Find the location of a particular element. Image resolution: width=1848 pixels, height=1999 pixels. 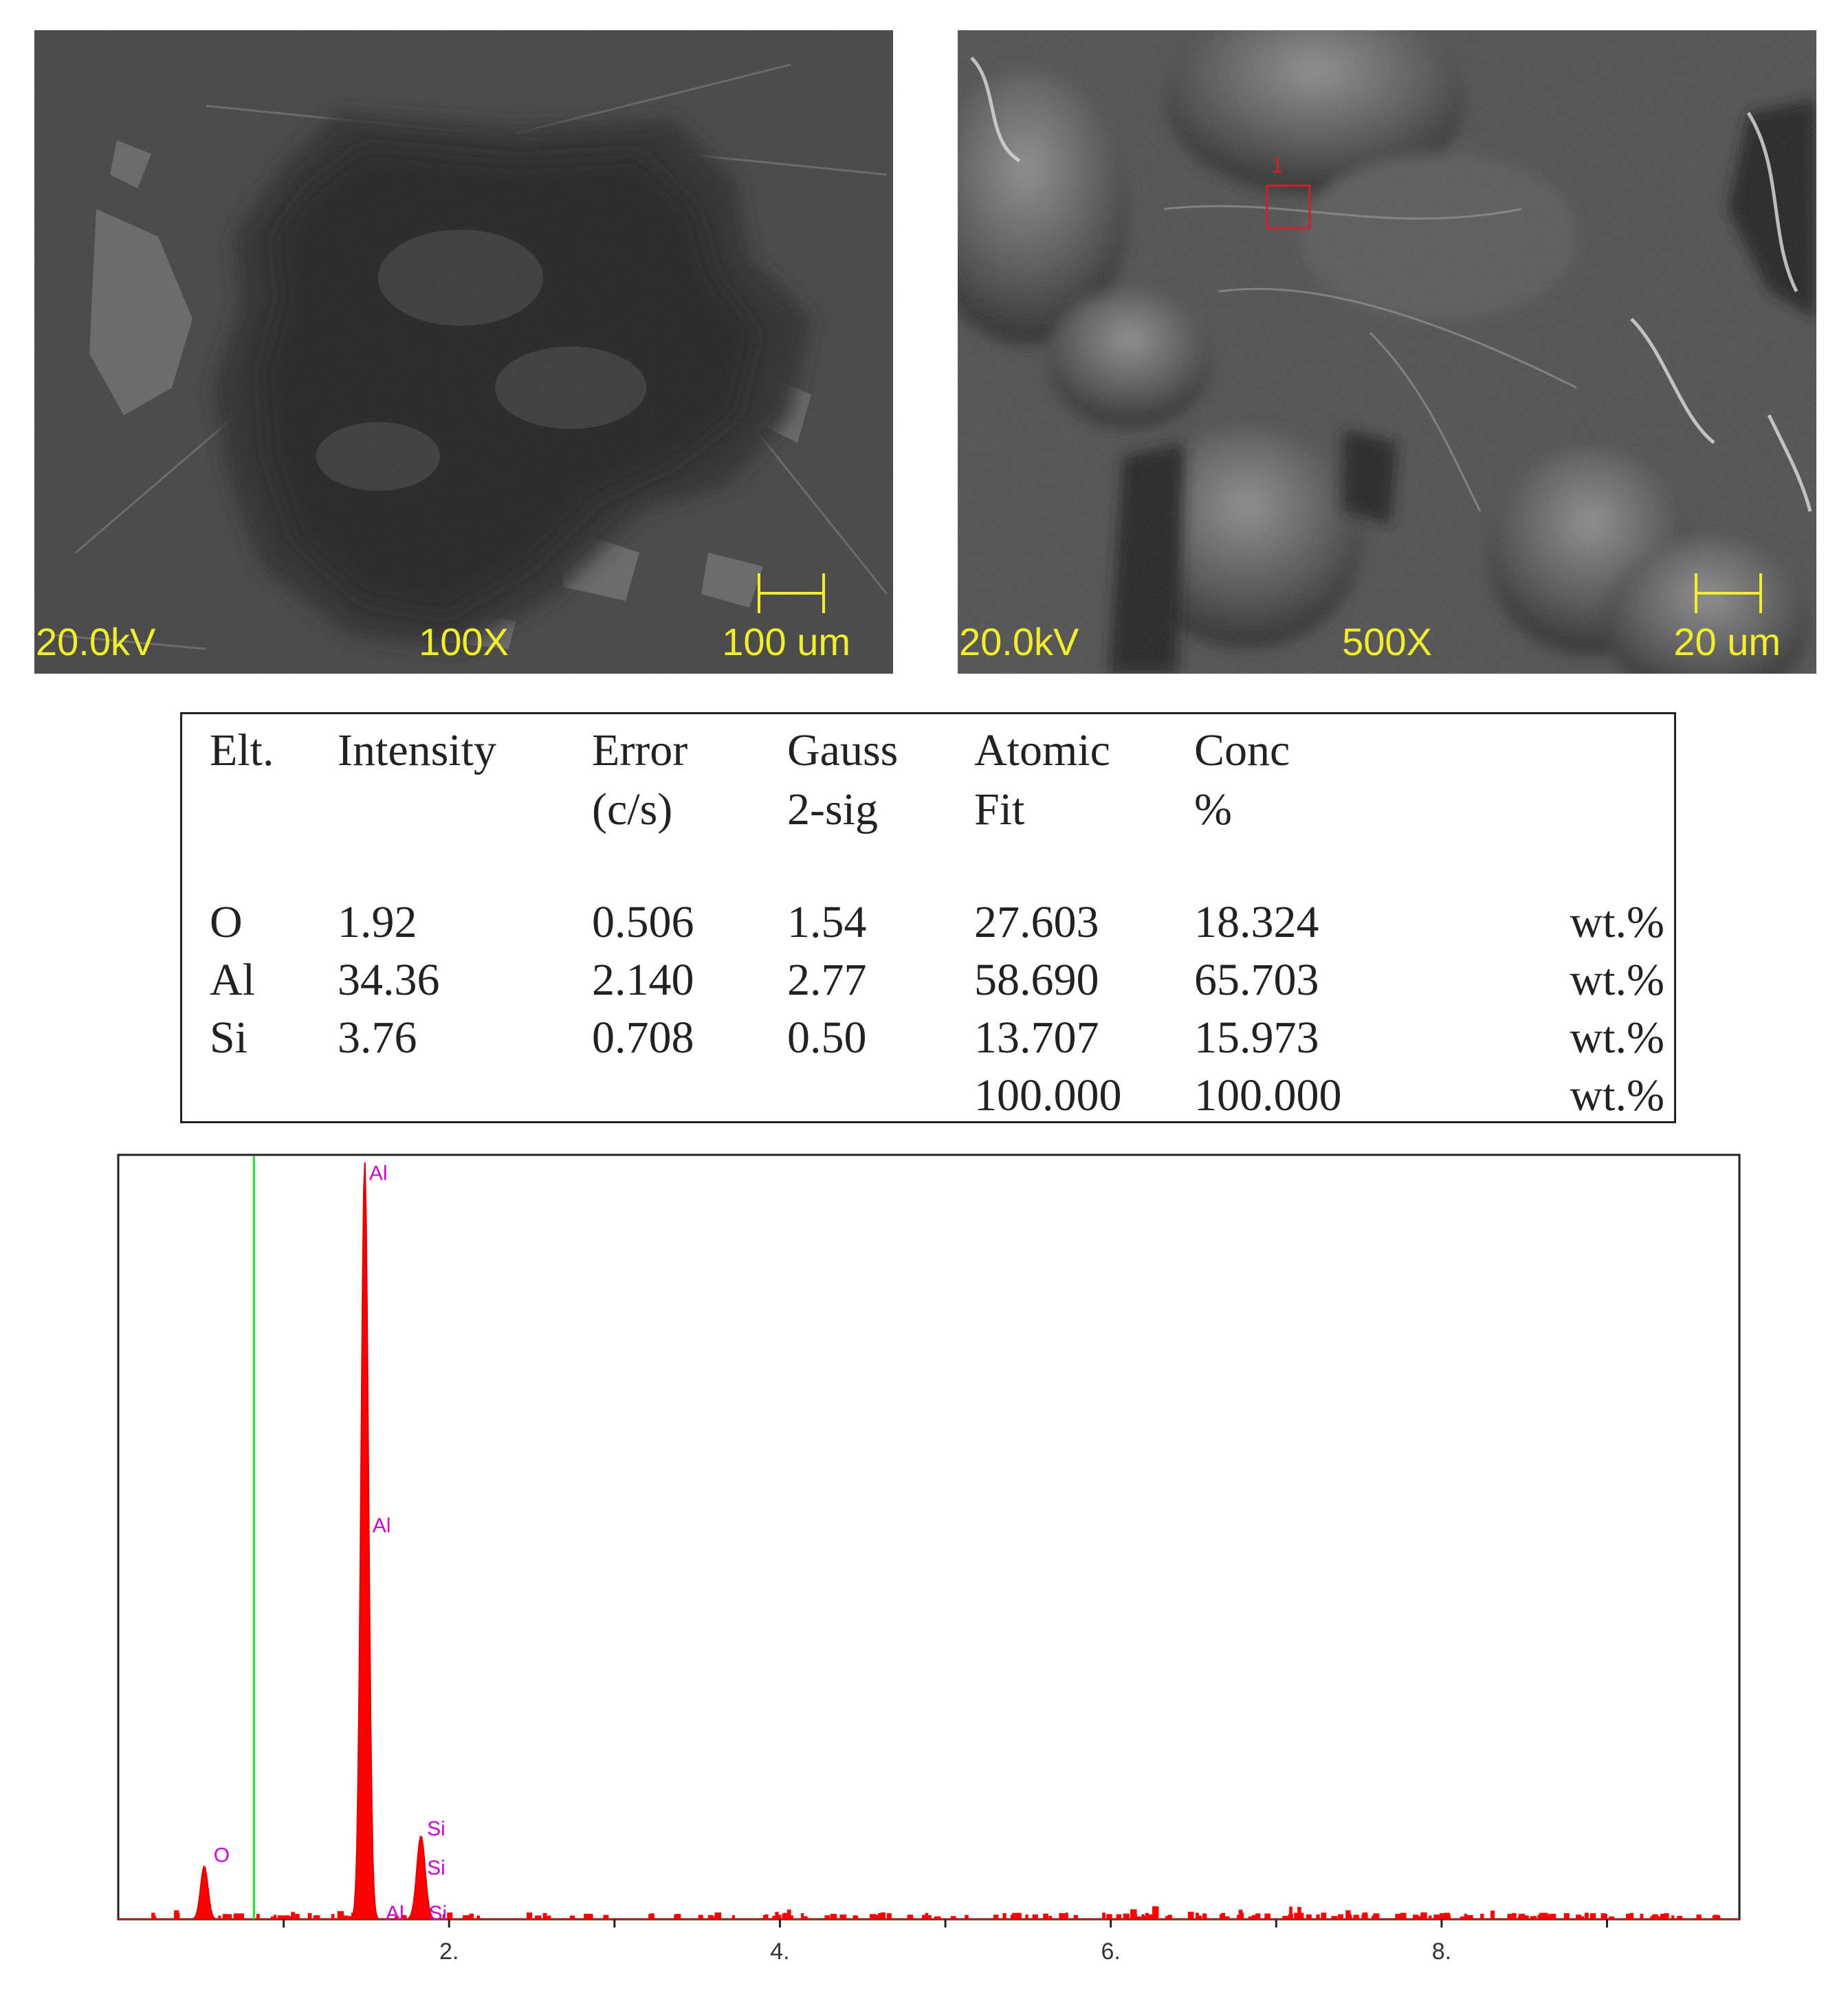

x-tick-label: 8. is located at coordinates (1442, 1952).